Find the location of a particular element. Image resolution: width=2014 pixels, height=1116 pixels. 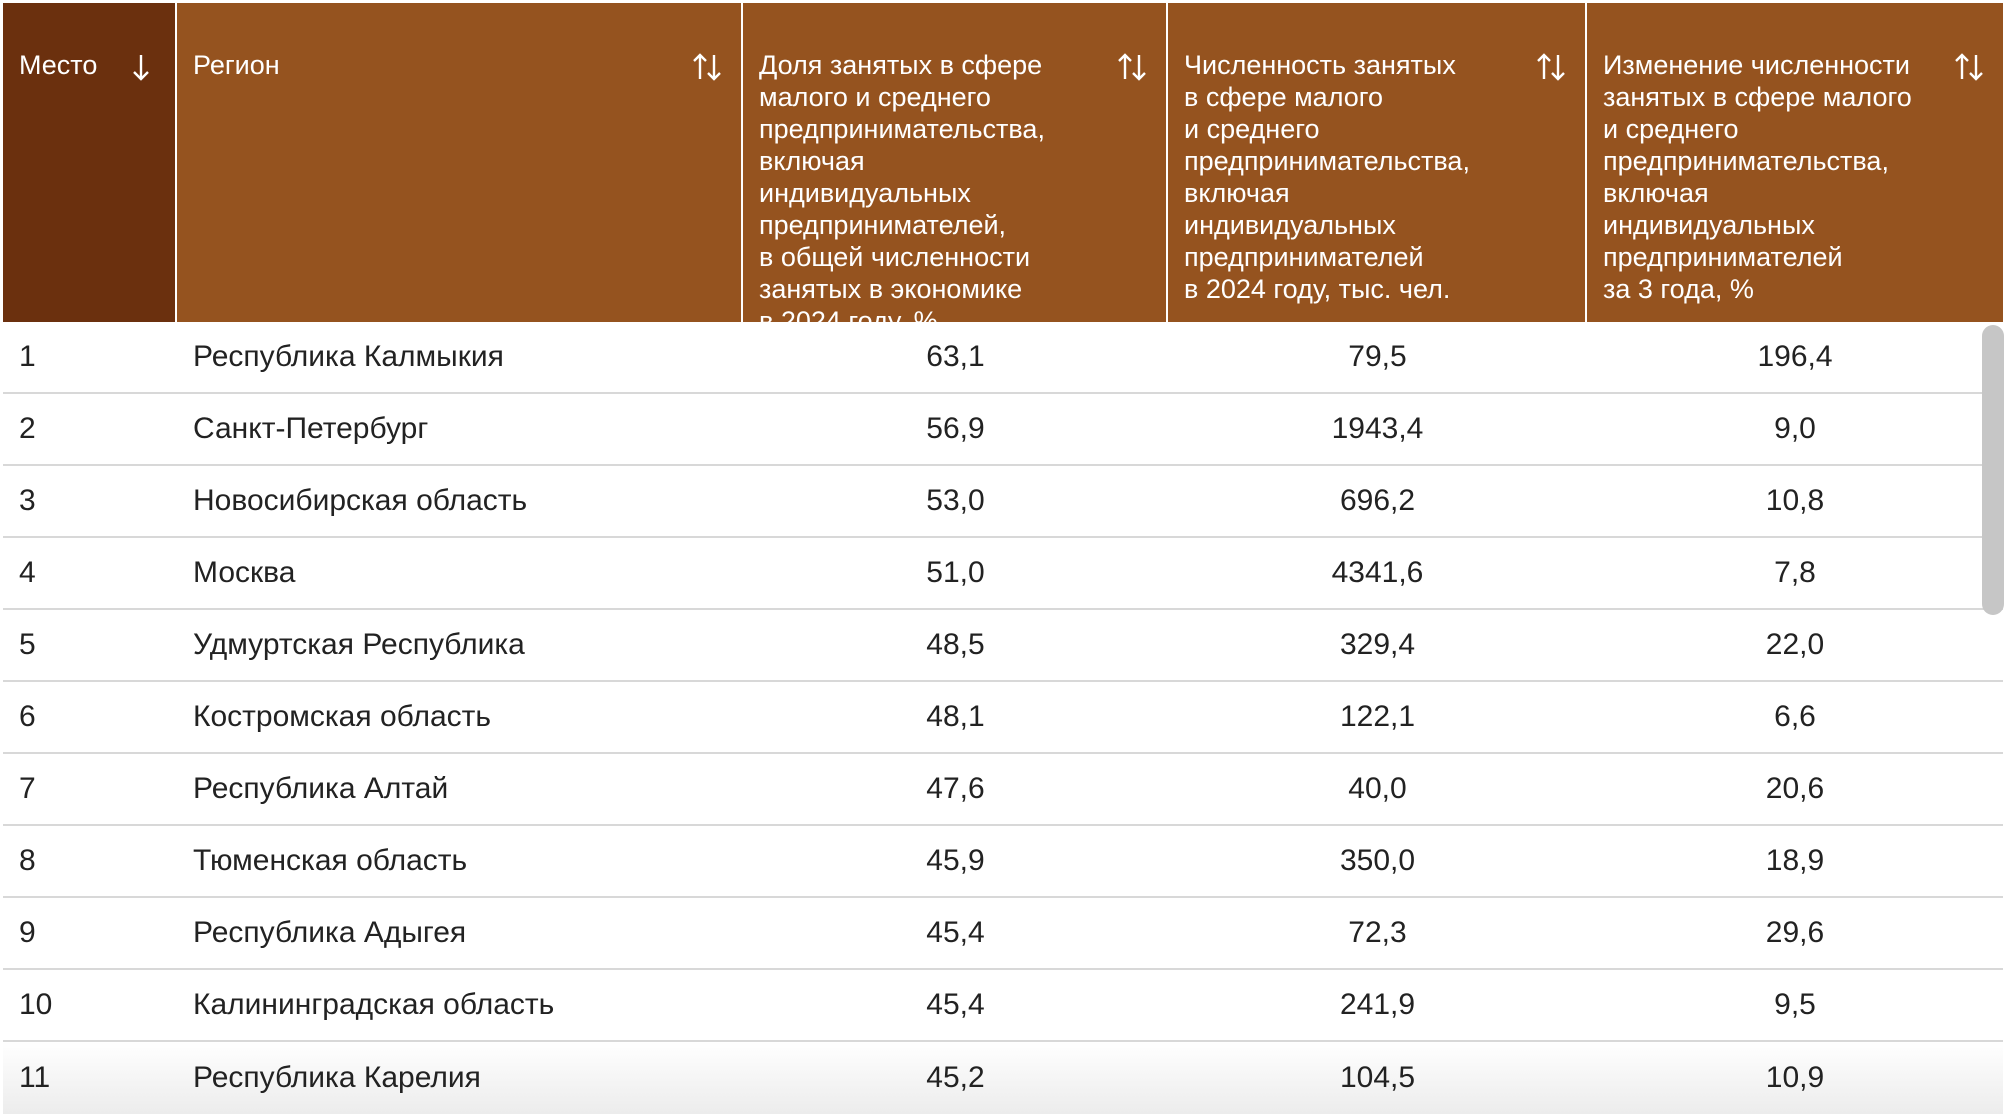

region-cell: Удмуртская Республика is located at coordinates (359, 644).